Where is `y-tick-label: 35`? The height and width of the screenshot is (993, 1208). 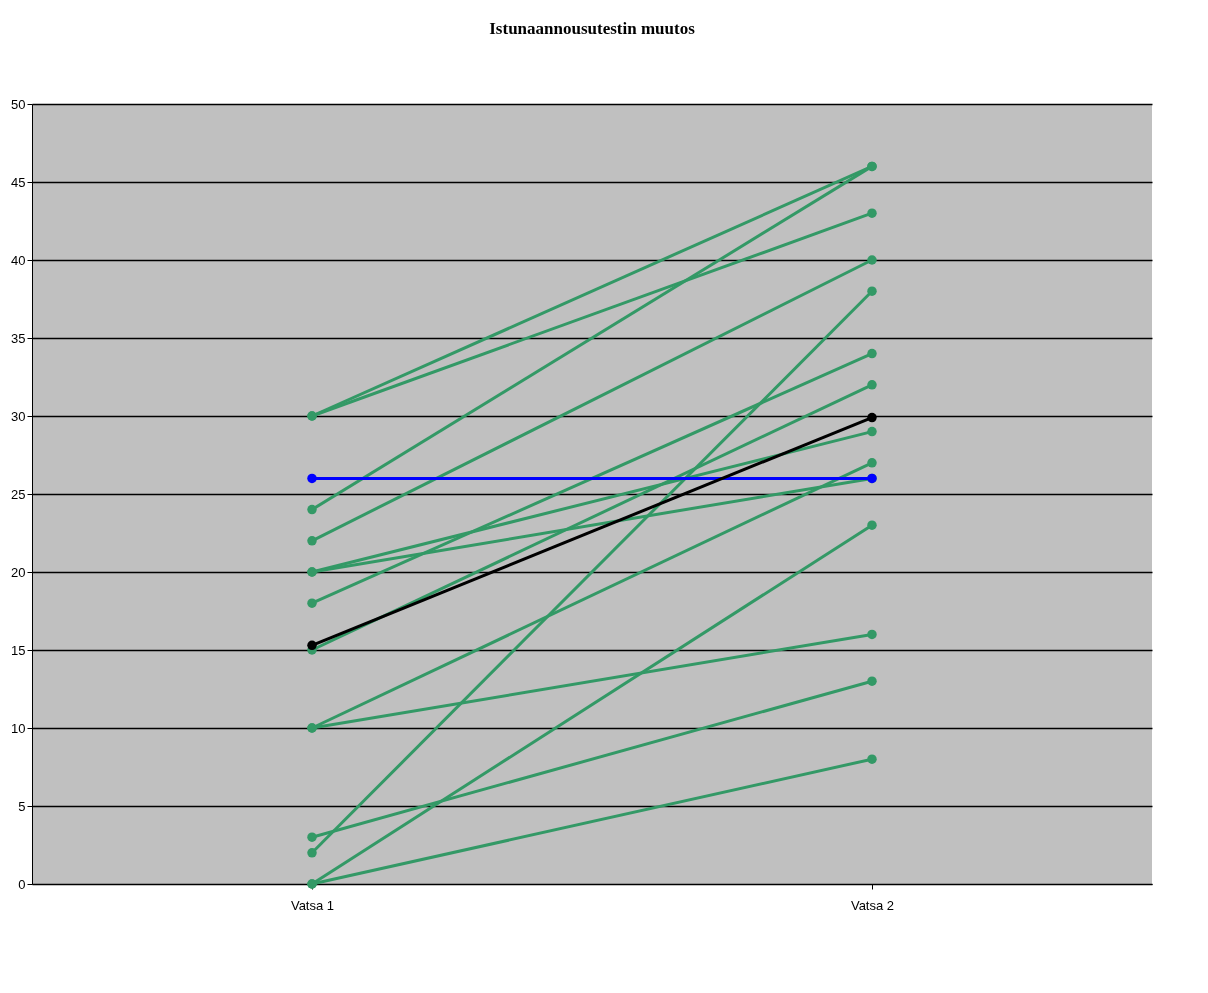 y-tick-label: 35 is located at coordinates (18, 338).